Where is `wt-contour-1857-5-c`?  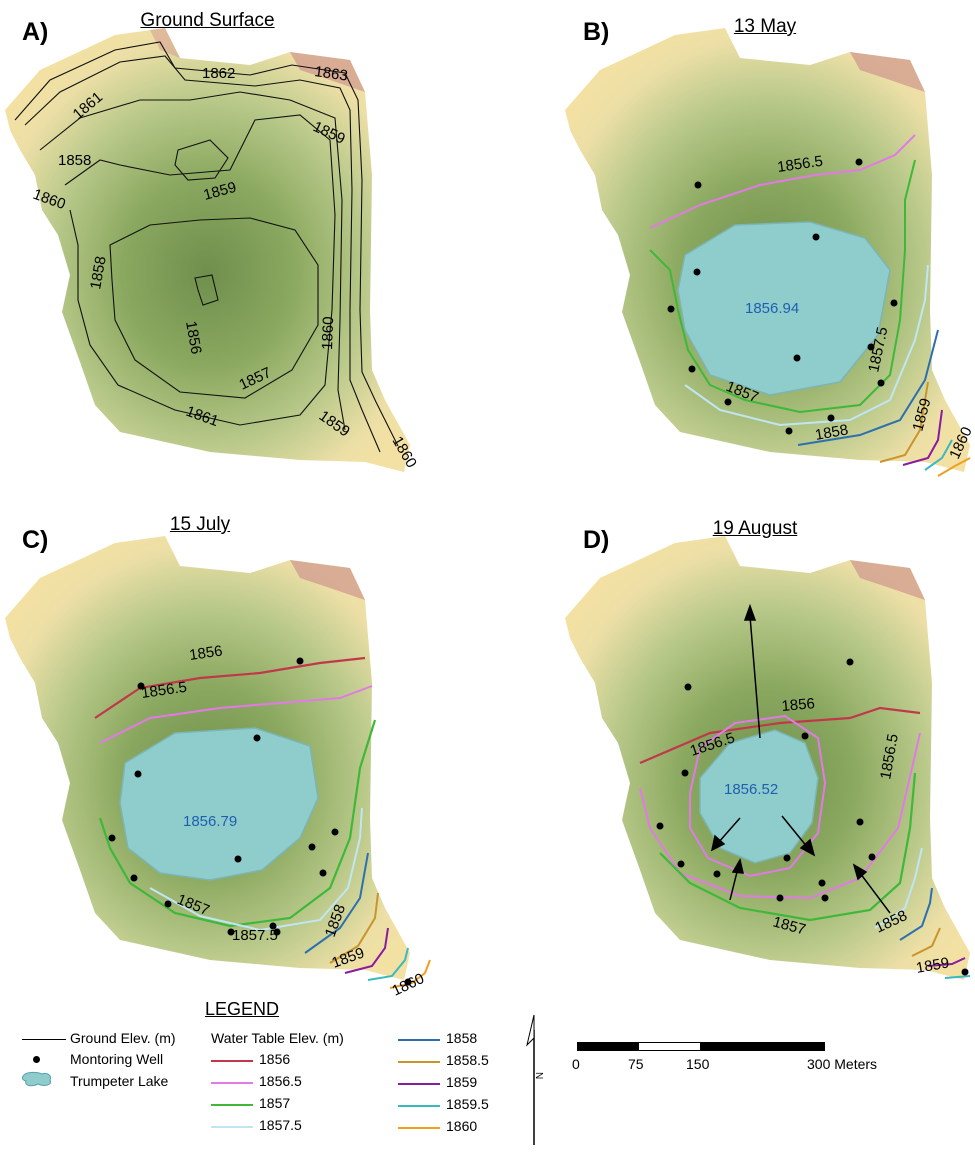 wt-contour-1857-5-c is located at coordinates (256, 869).